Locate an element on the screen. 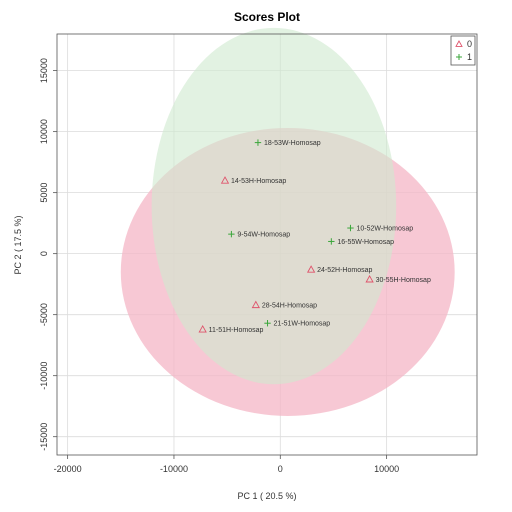 The image size is (512, 512). point-label: 21-51W-Homosap is located at coordinates (302, 324).